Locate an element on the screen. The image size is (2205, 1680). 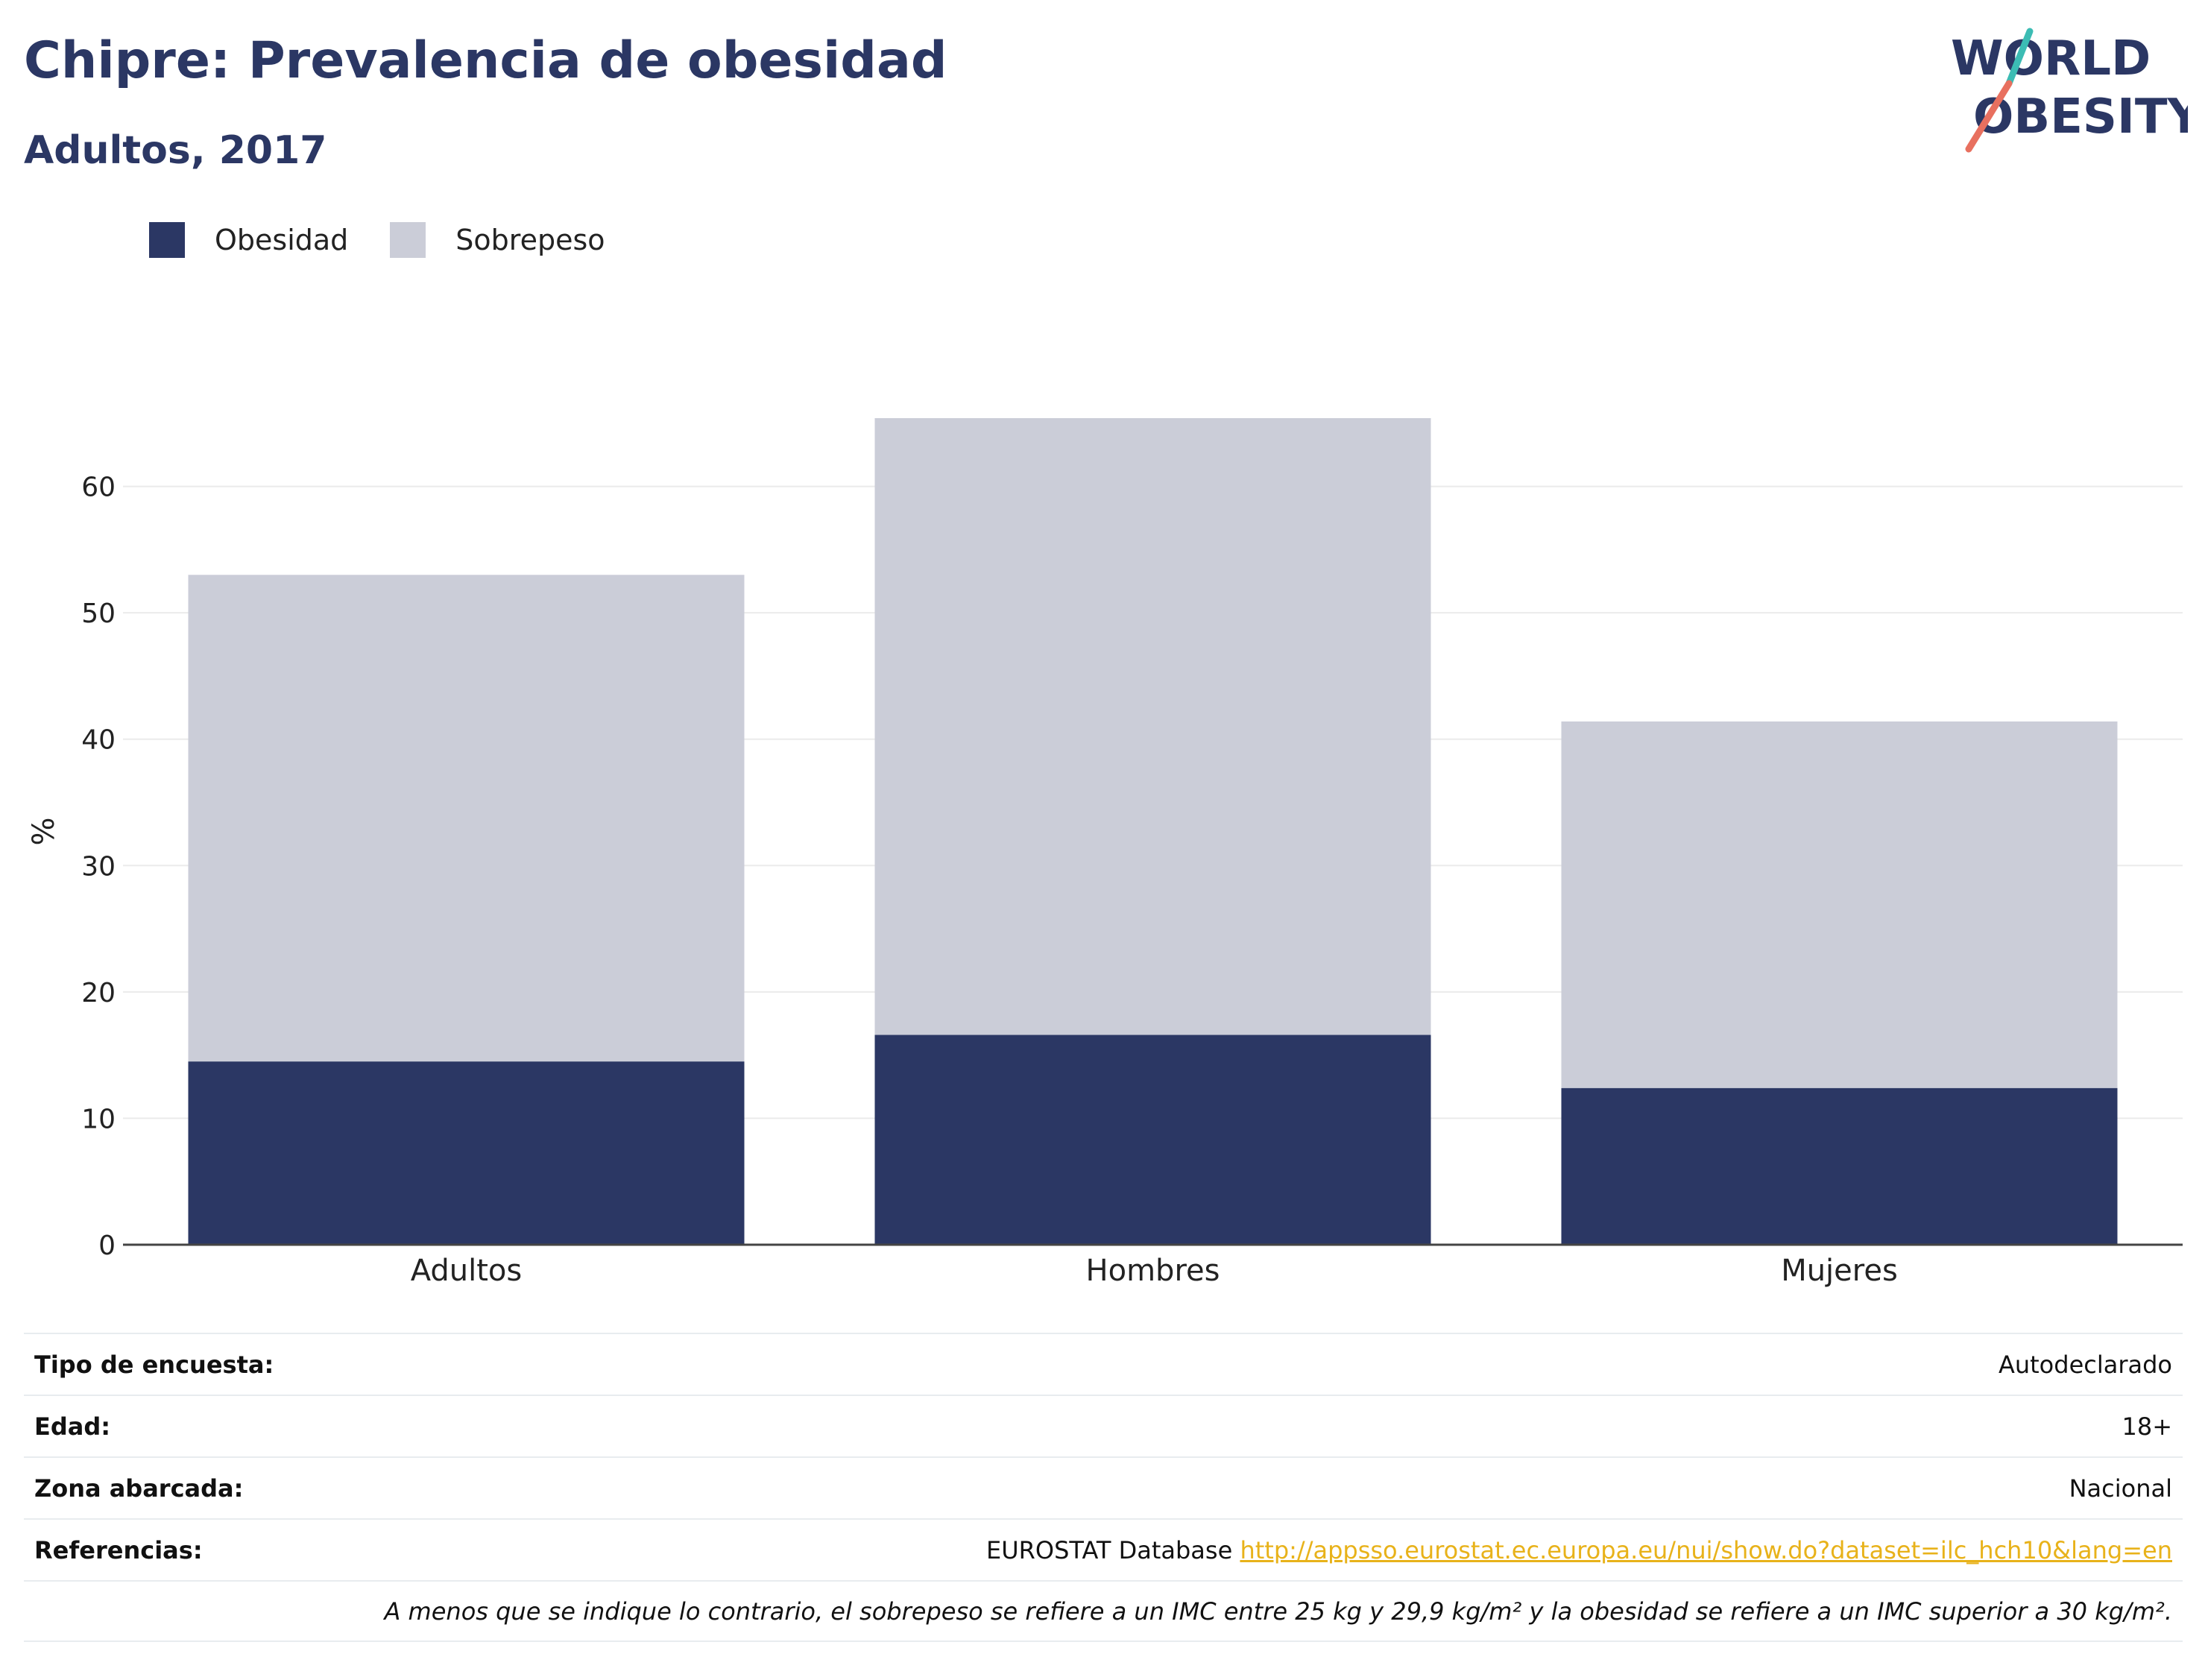
bar-obesidad-adultos is located at coordinates (466, 1153).